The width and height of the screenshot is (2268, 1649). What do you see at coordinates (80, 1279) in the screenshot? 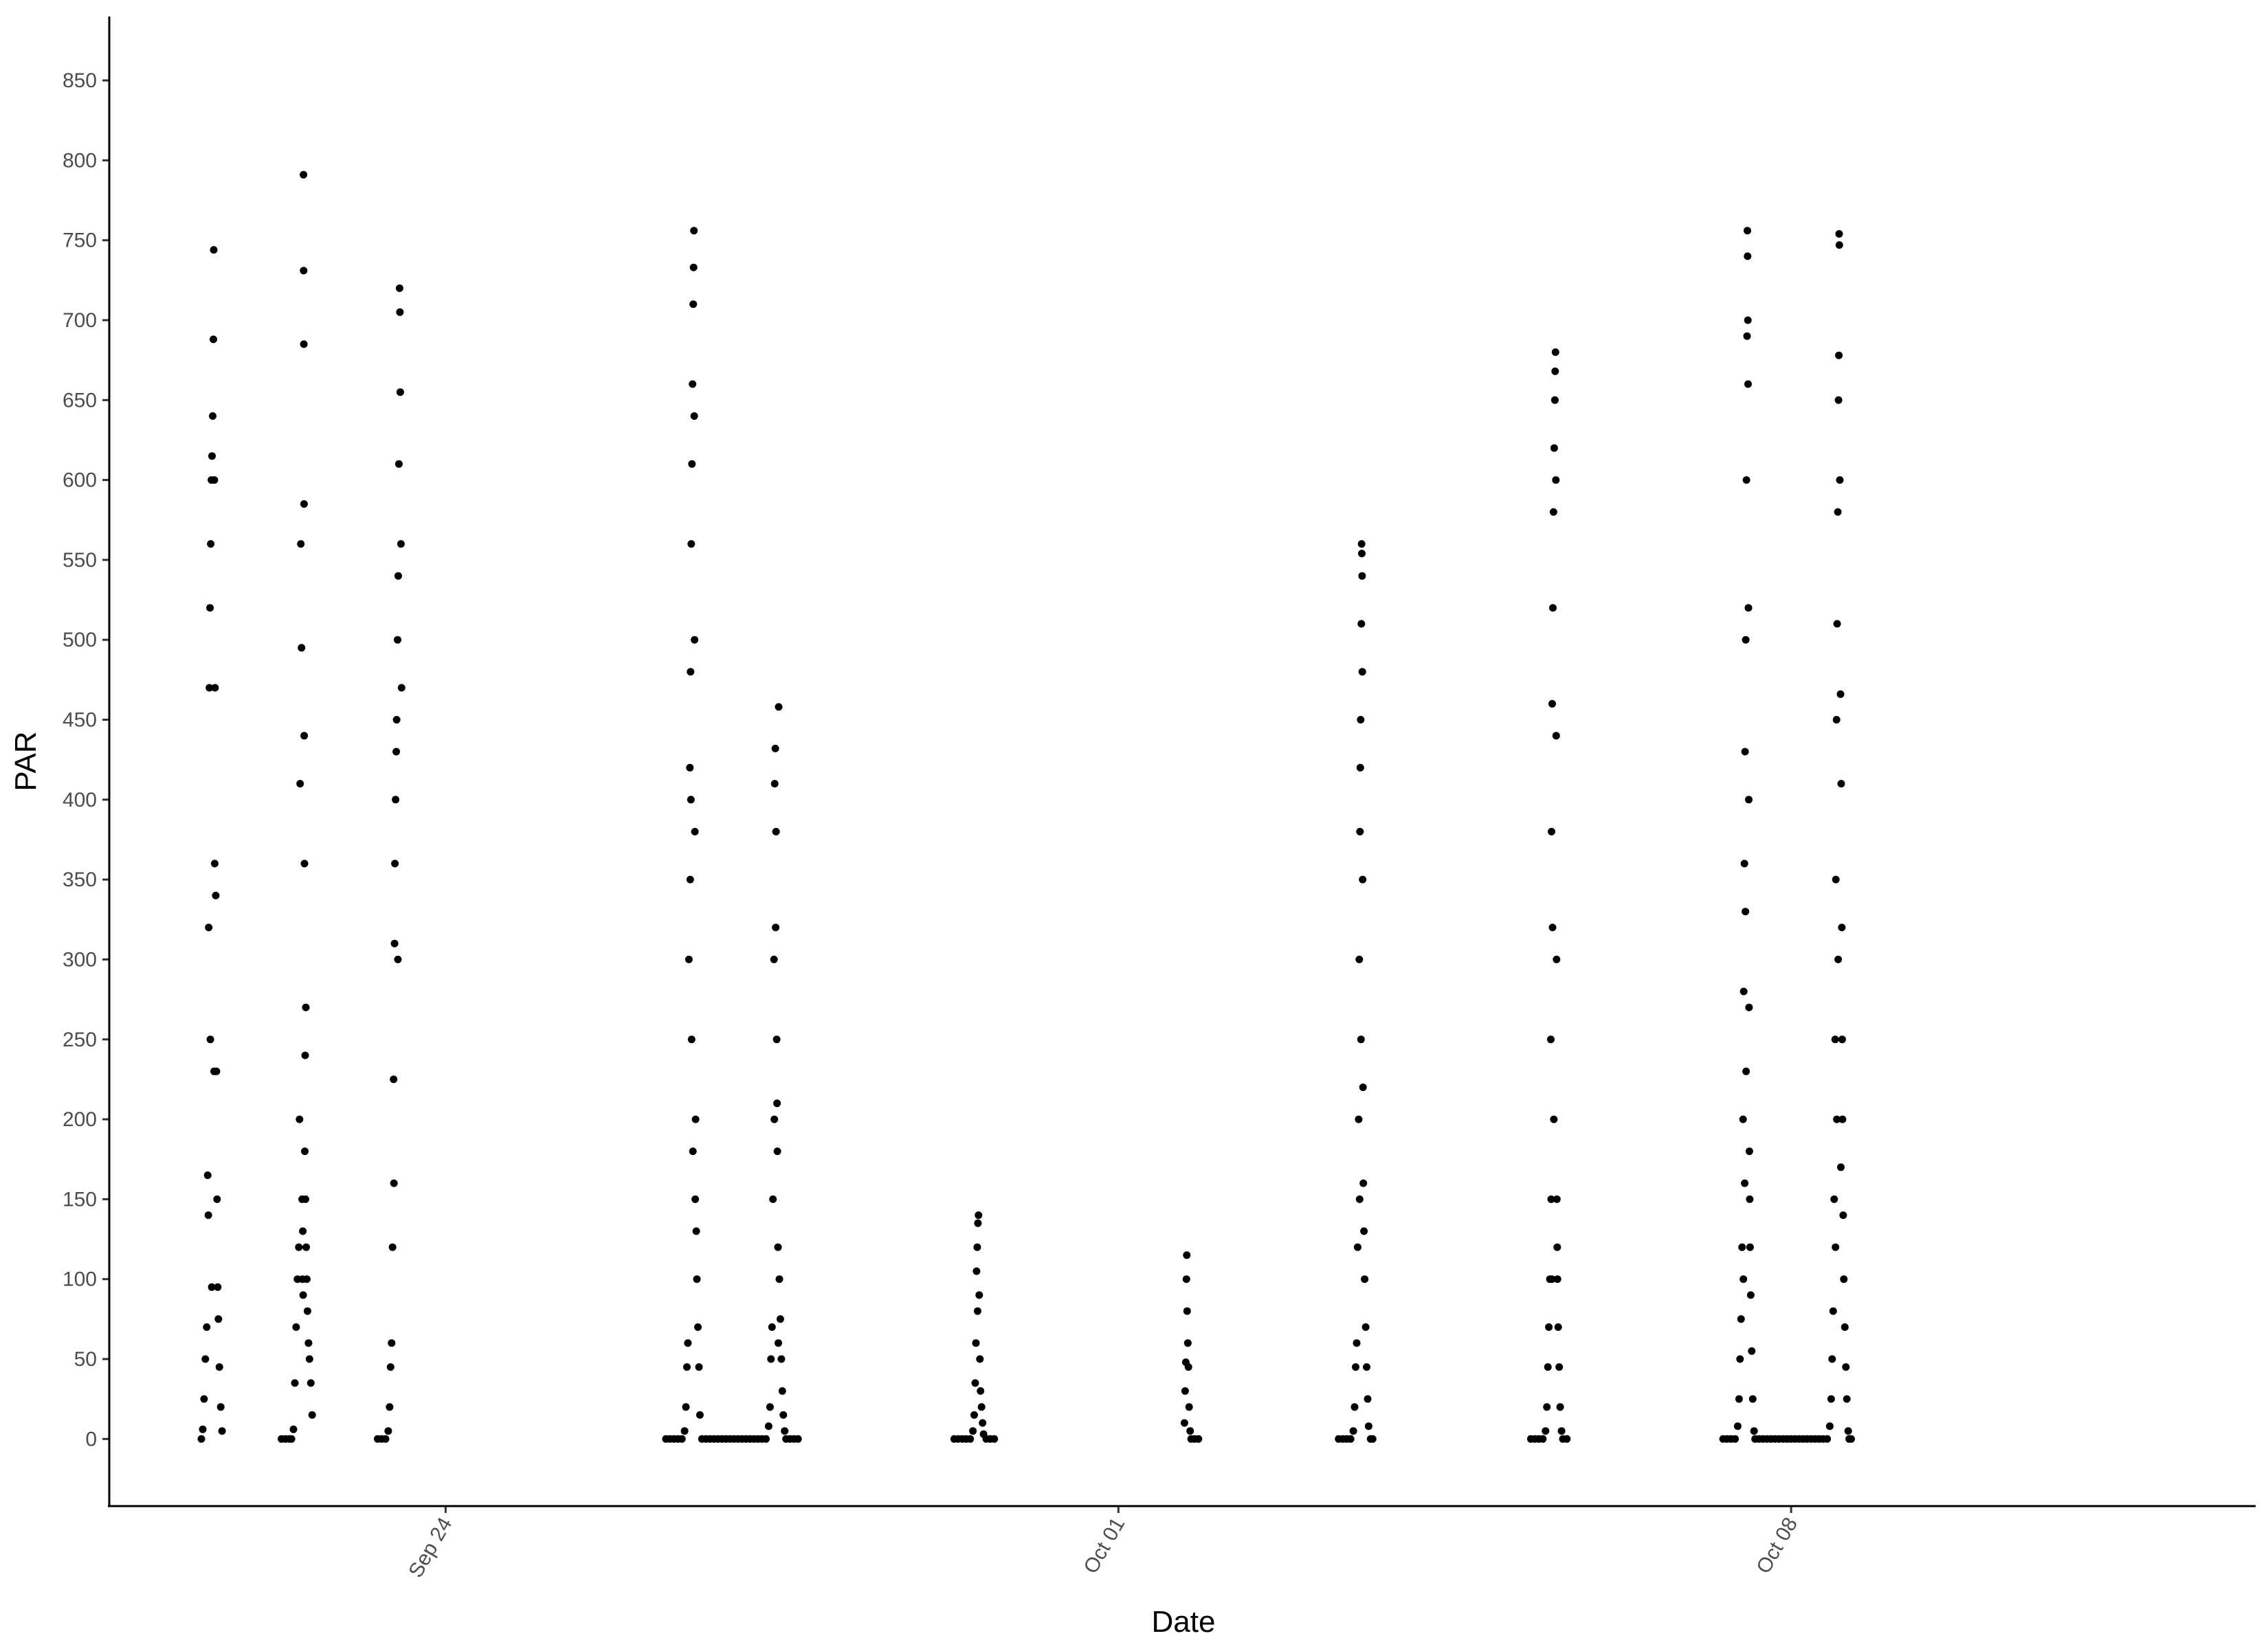
I see `y-tick-label: 100` at bounding box center [80, 1279].